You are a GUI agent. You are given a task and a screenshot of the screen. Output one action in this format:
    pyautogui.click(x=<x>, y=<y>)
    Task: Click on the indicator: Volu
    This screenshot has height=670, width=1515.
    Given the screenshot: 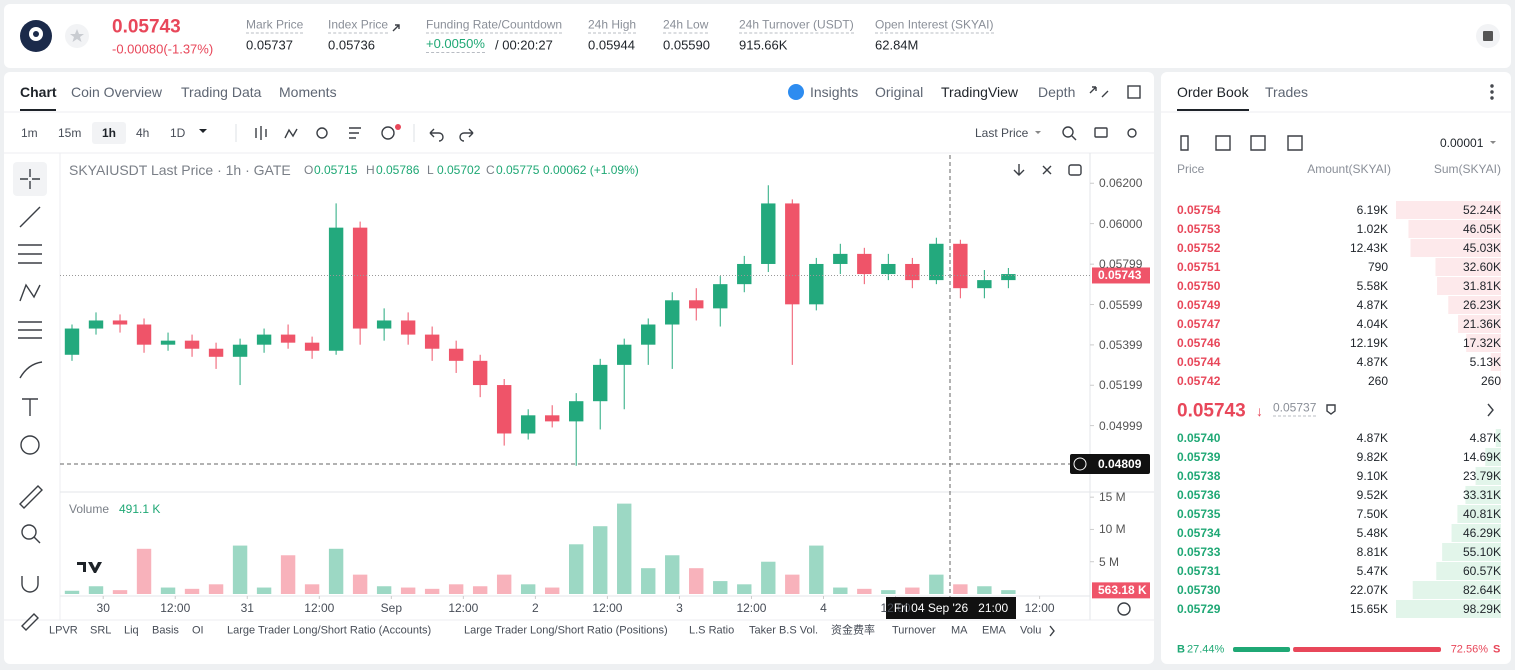 What is the action you would take?
    pyautogui.click(x=1031, y=630)
    